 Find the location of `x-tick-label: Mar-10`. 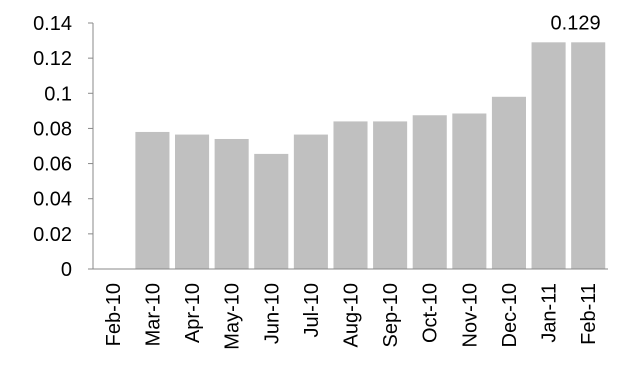

x-tick-label: Mar-10 is located at coordinates (153, 314).